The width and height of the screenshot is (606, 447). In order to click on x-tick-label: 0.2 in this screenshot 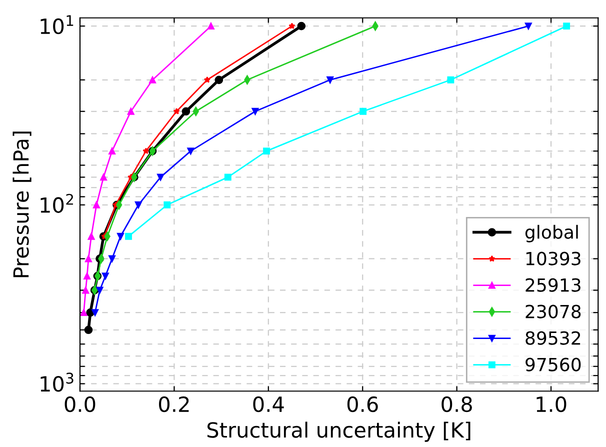, I will do `click(174, 404)`.